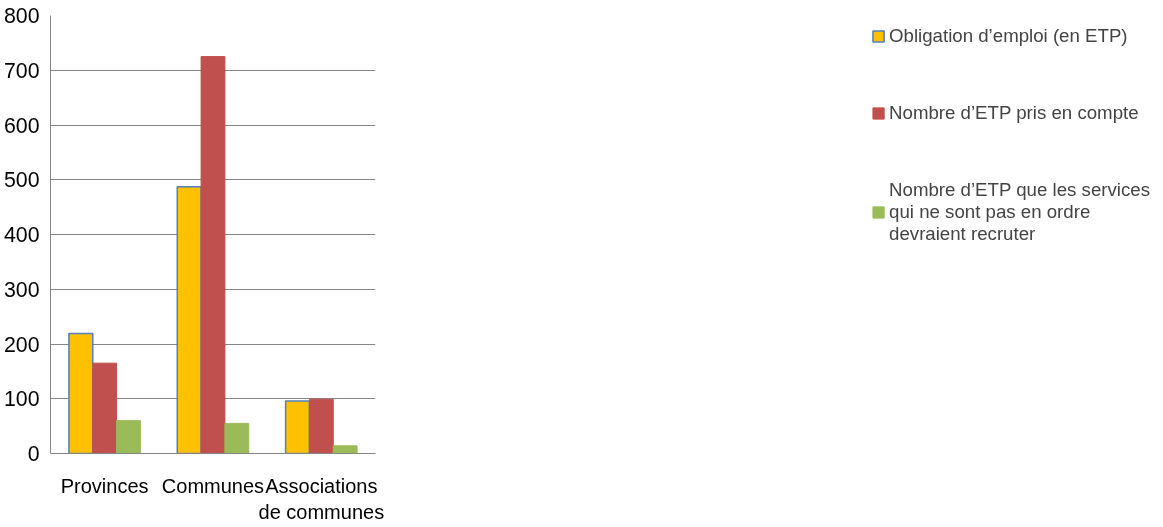  What do you see at coordinates (21, 289) in the screenshot?
I see `y-tick-label: 300` at bounding box center [21, 289].